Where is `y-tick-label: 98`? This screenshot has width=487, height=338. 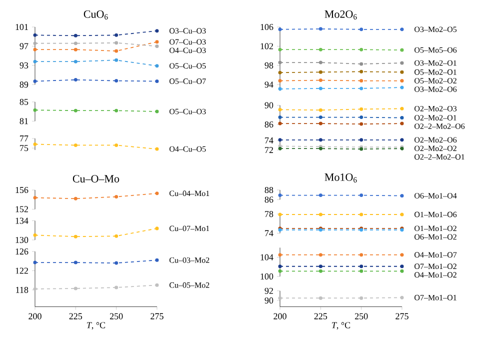
y-tick-label: 98 is located at coordinates (269, 65).